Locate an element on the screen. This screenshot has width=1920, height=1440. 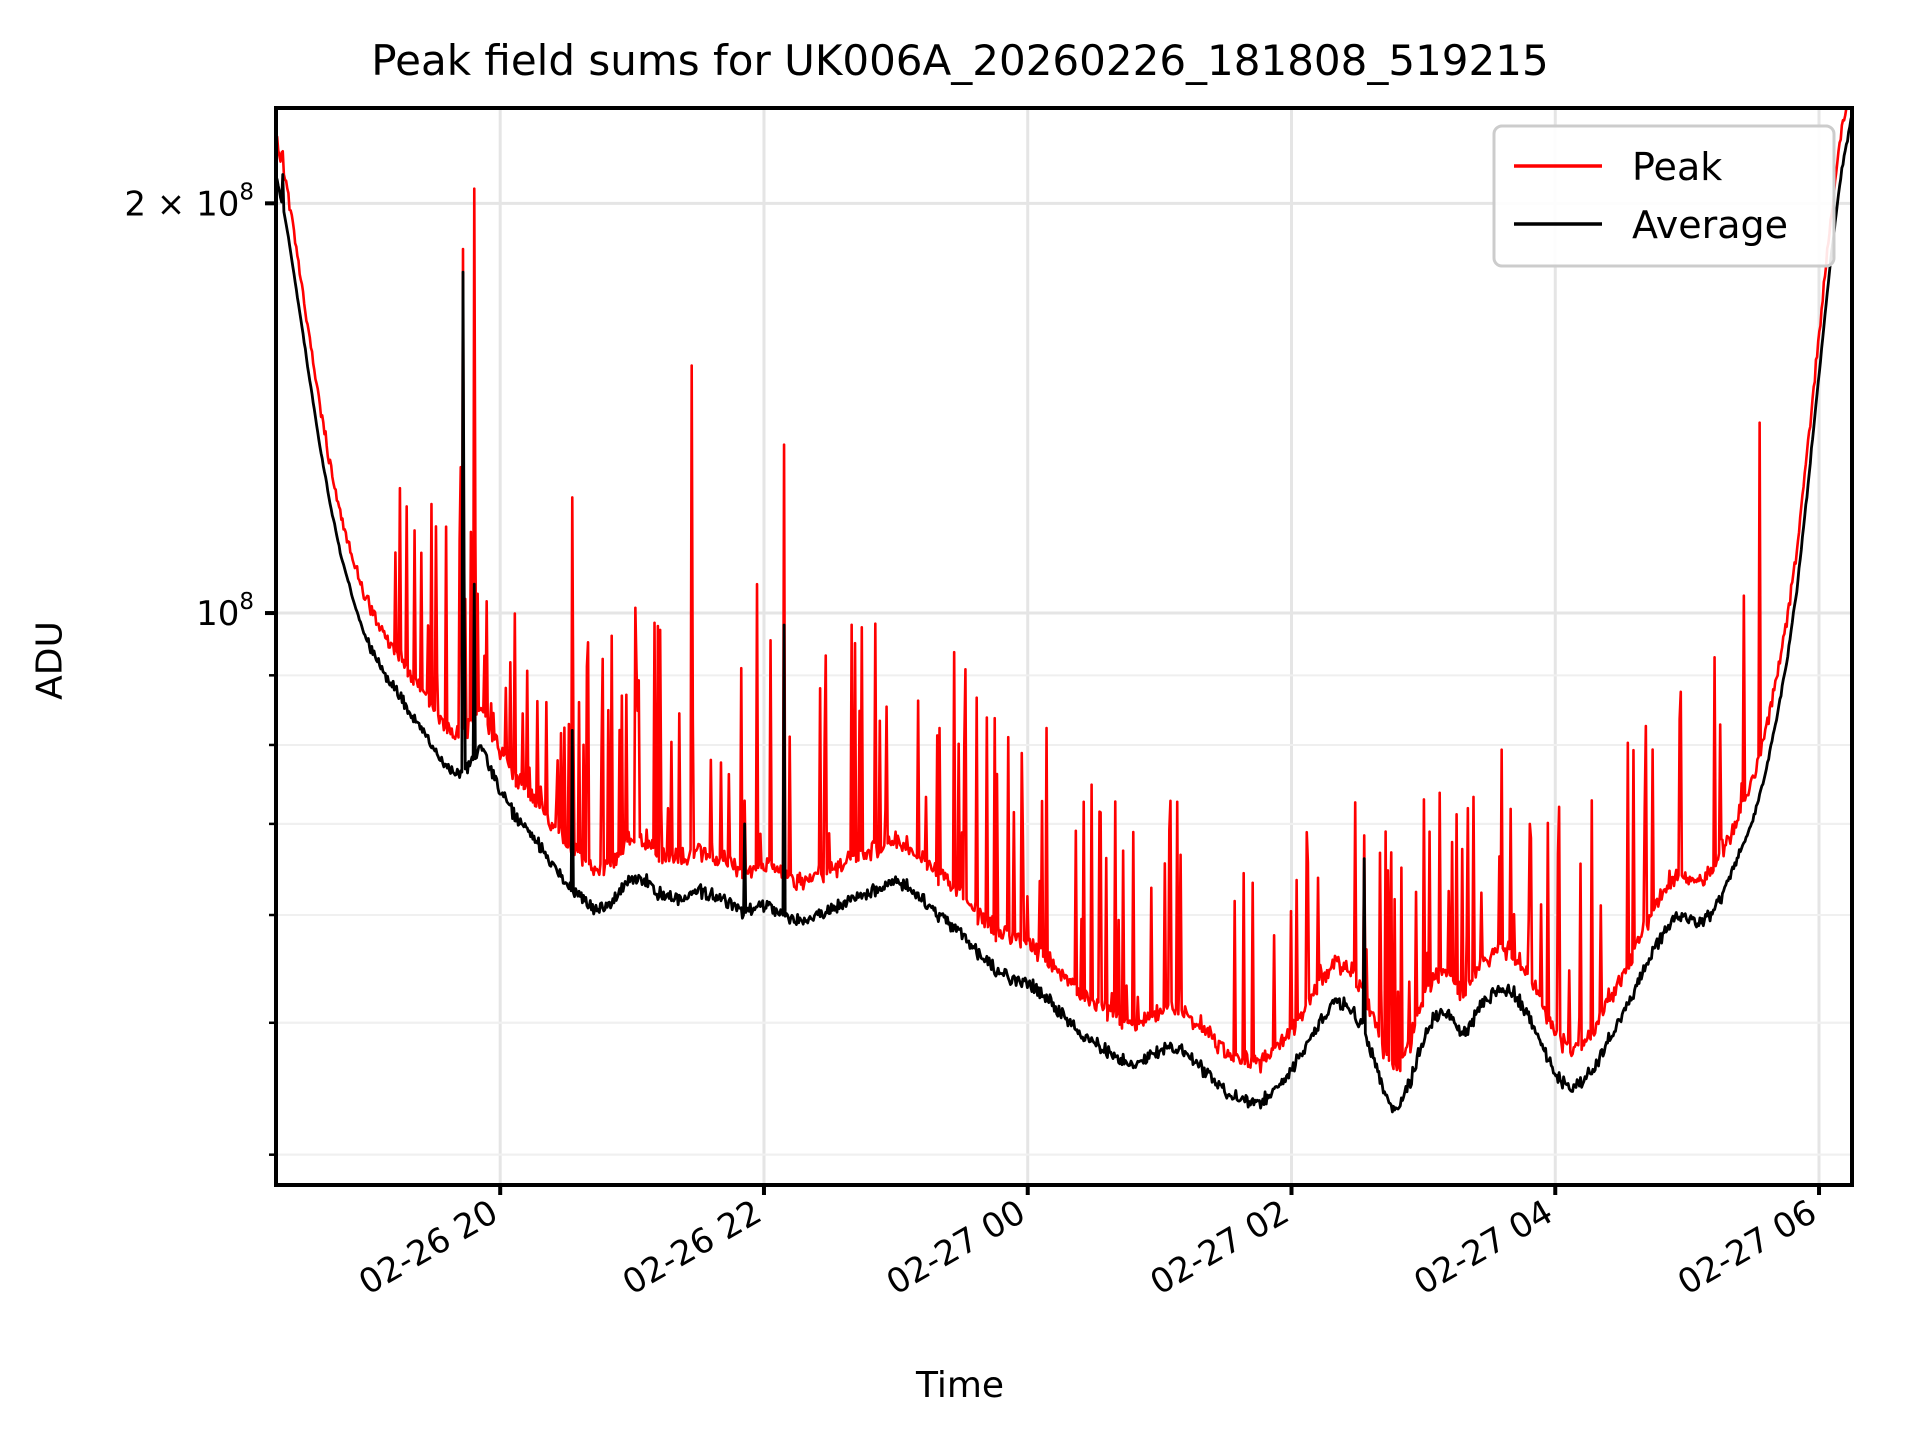
x-tick-label: 02-27 02 is located at coordinates (1220, 1247).